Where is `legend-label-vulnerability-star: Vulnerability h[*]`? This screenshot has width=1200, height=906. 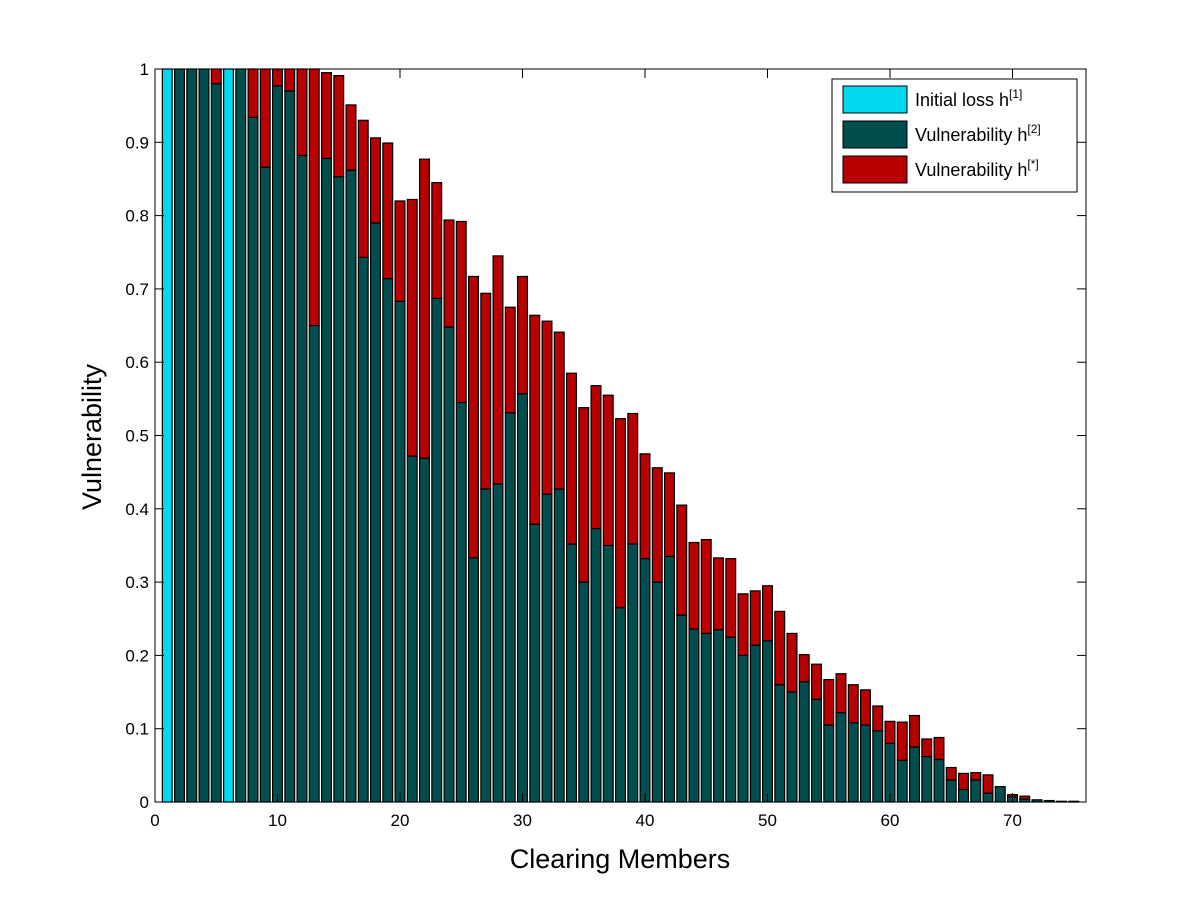 legend-label-vulnerability-star: Vulnerability h[*] is located at coordinates (977, 168).